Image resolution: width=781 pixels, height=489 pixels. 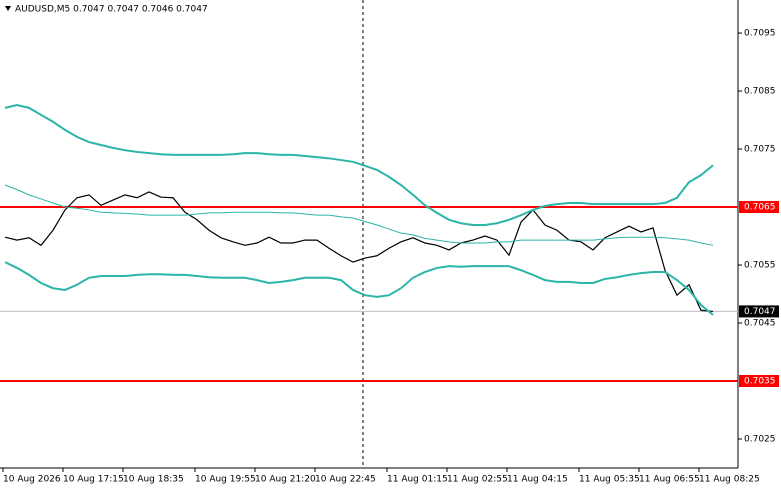 I want to click on x-tick-label: 10 Aug 21:20, so click(x=285, y=480).